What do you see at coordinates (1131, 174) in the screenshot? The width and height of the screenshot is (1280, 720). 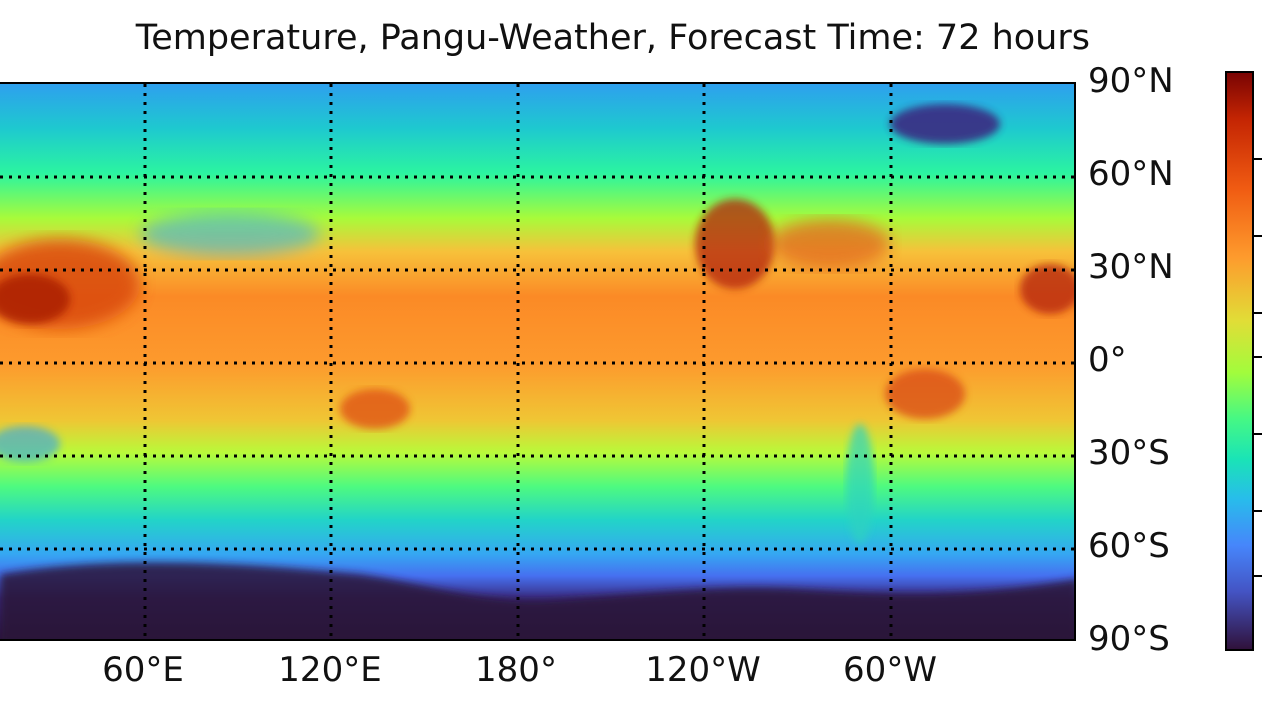 I see `lat-label-60n: 60°N` at bounding box center [1131, 174].